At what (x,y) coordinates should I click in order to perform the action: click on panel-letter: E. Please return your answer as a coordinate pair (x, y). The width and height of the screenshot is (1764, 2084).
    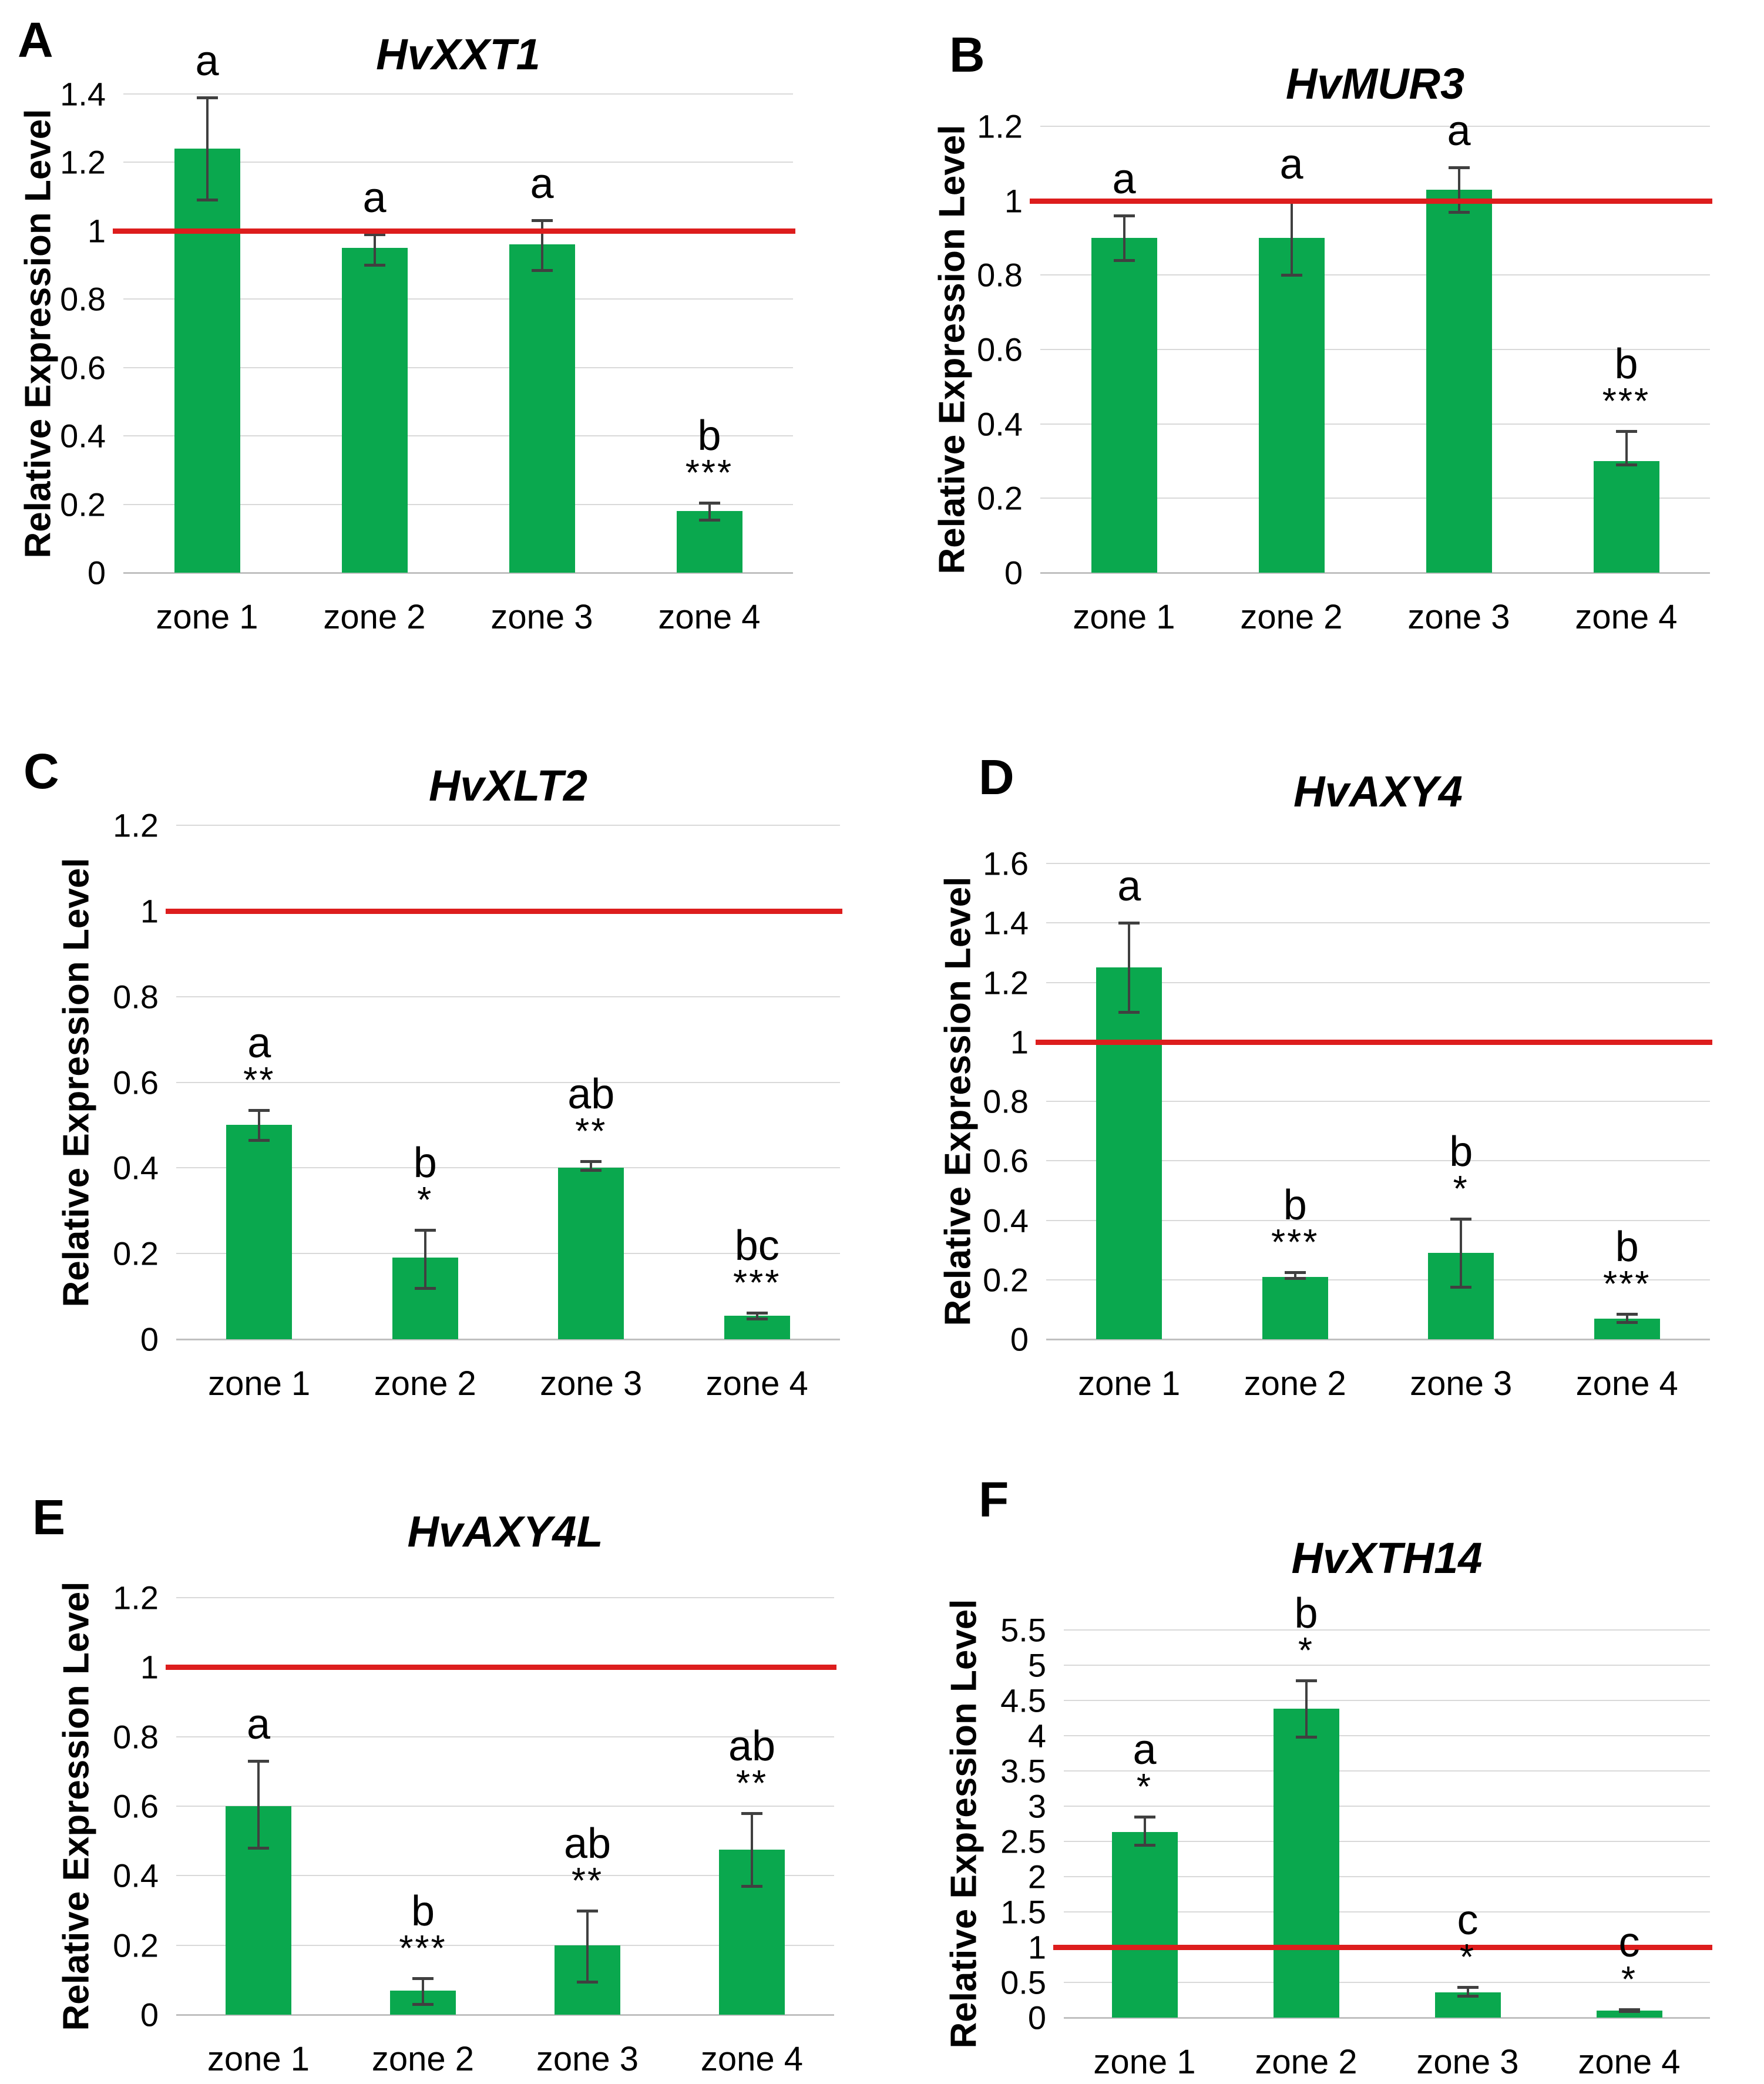
    Looking at the image, I should click on (49, 1517).